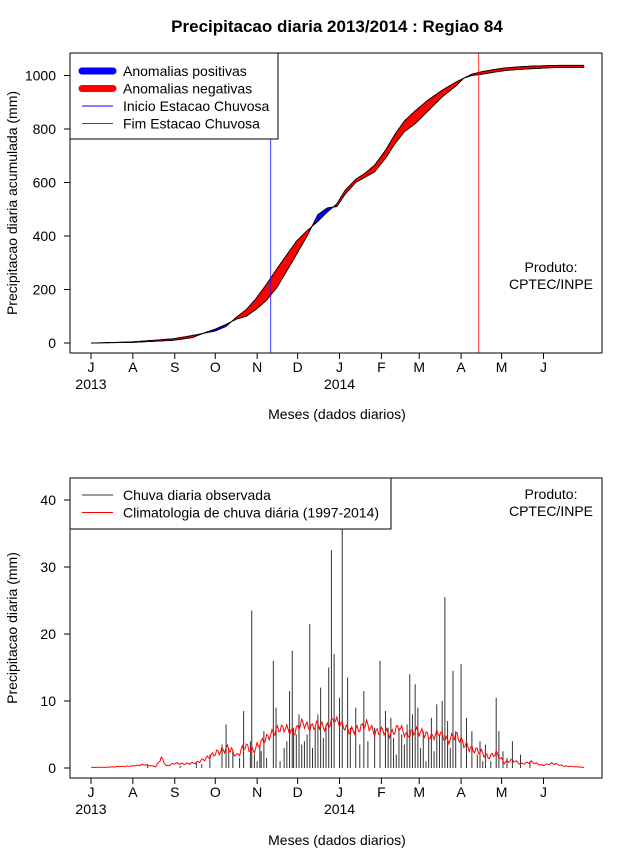 The height and width of the screenshot is (850, 640). I want to click on y-tick-label: 600, so click(45, 183).